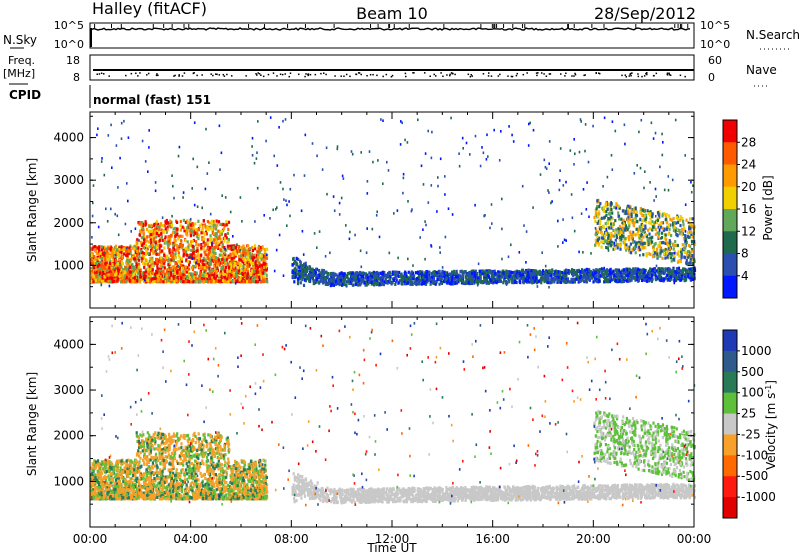 Image resolution: width=800 pixels, height=554 pixels. I want to click on nave-tick-bottom: 0, so click(711, 77).